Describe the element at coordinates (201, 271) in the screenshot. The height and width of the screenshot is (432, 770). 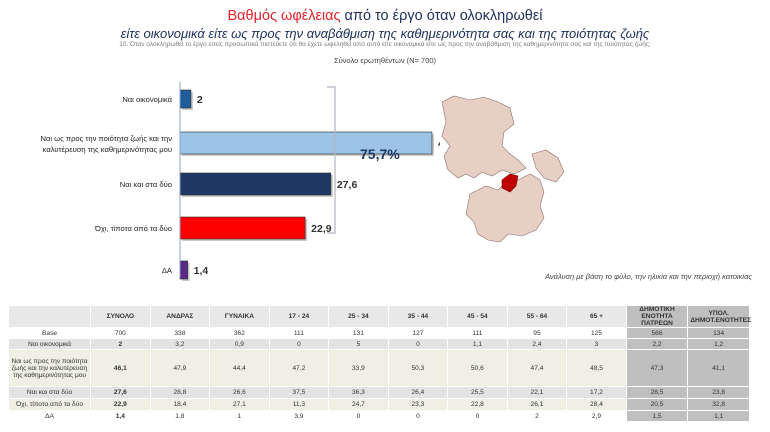
I see `bar-value-label: 1,4` at that location.